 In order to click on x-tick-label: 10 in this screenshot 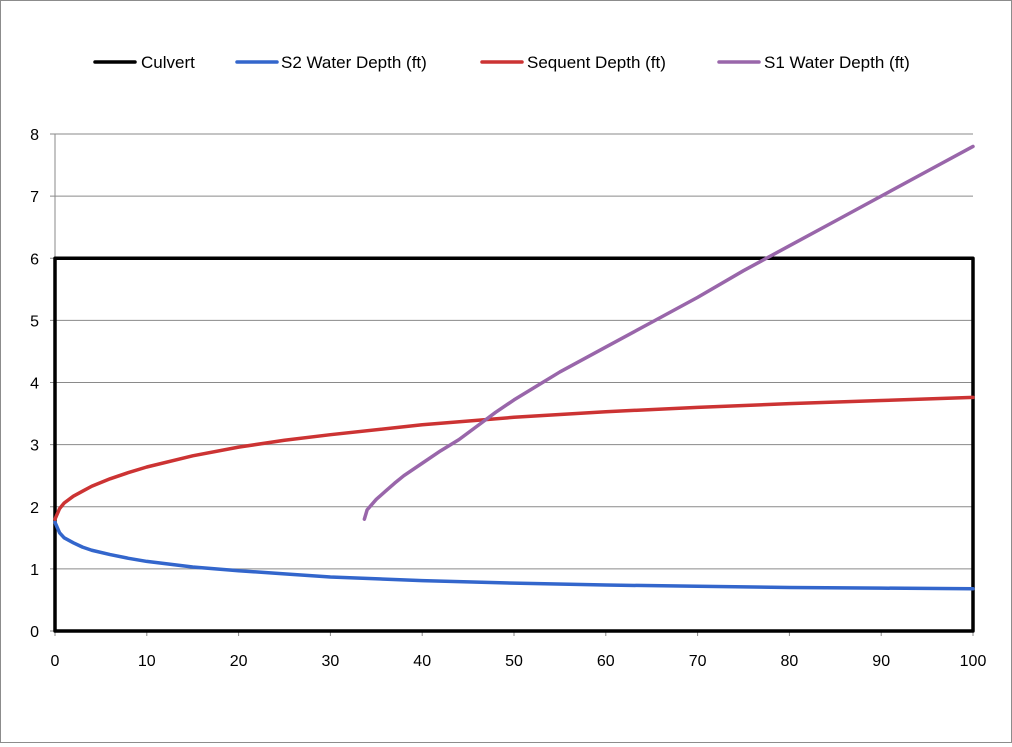, I will do `click(147, 661)`.